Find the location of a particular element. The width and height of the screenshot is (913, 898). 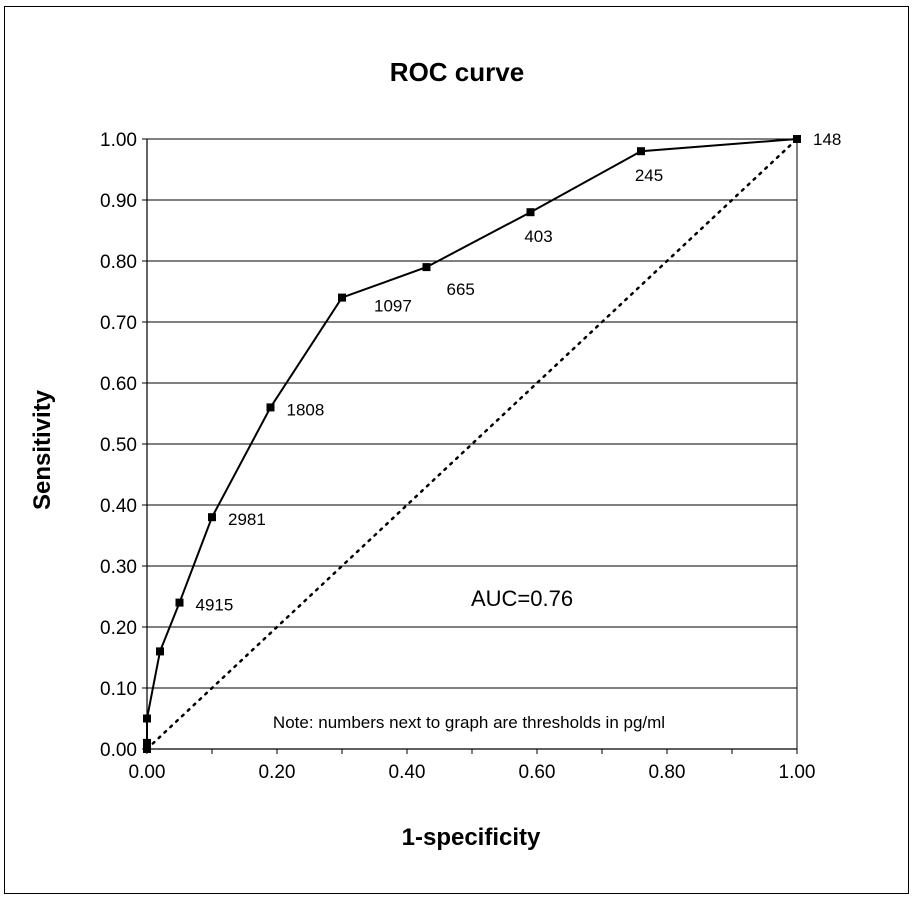

y-tick-label: 0.80 is located at coordinates (118, 262).